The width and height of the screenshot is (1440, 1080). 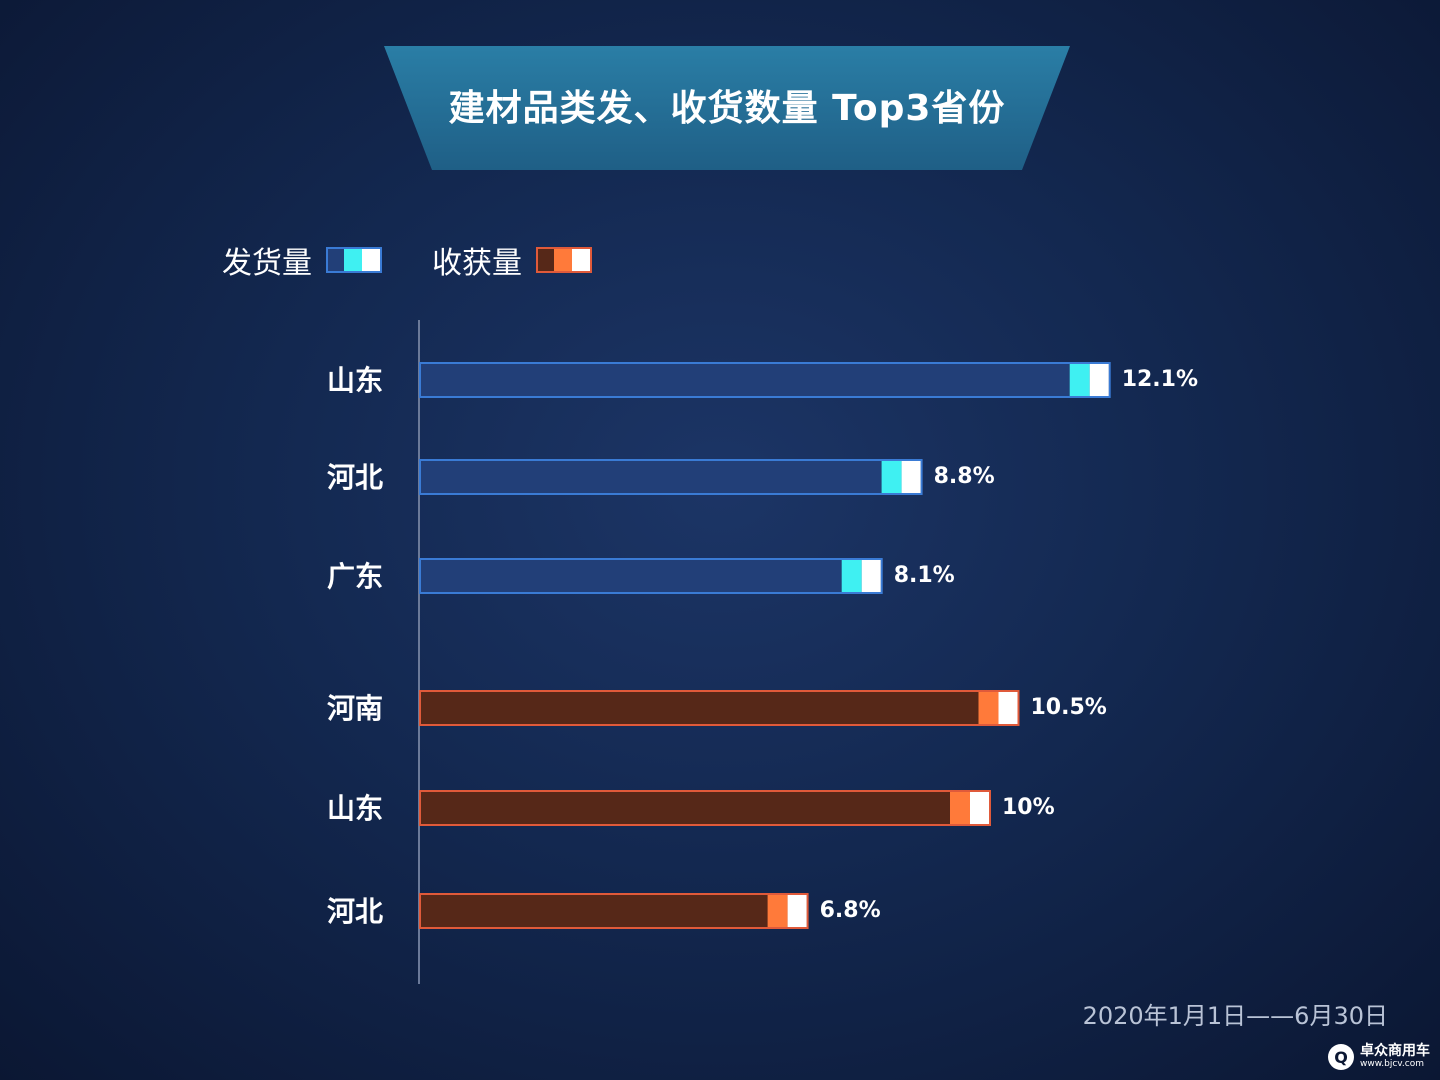 What do you see at coordinates (1160, 379) in the screenshot?
I see `data-label: 12.1%` at bounding box center [1160, 379].